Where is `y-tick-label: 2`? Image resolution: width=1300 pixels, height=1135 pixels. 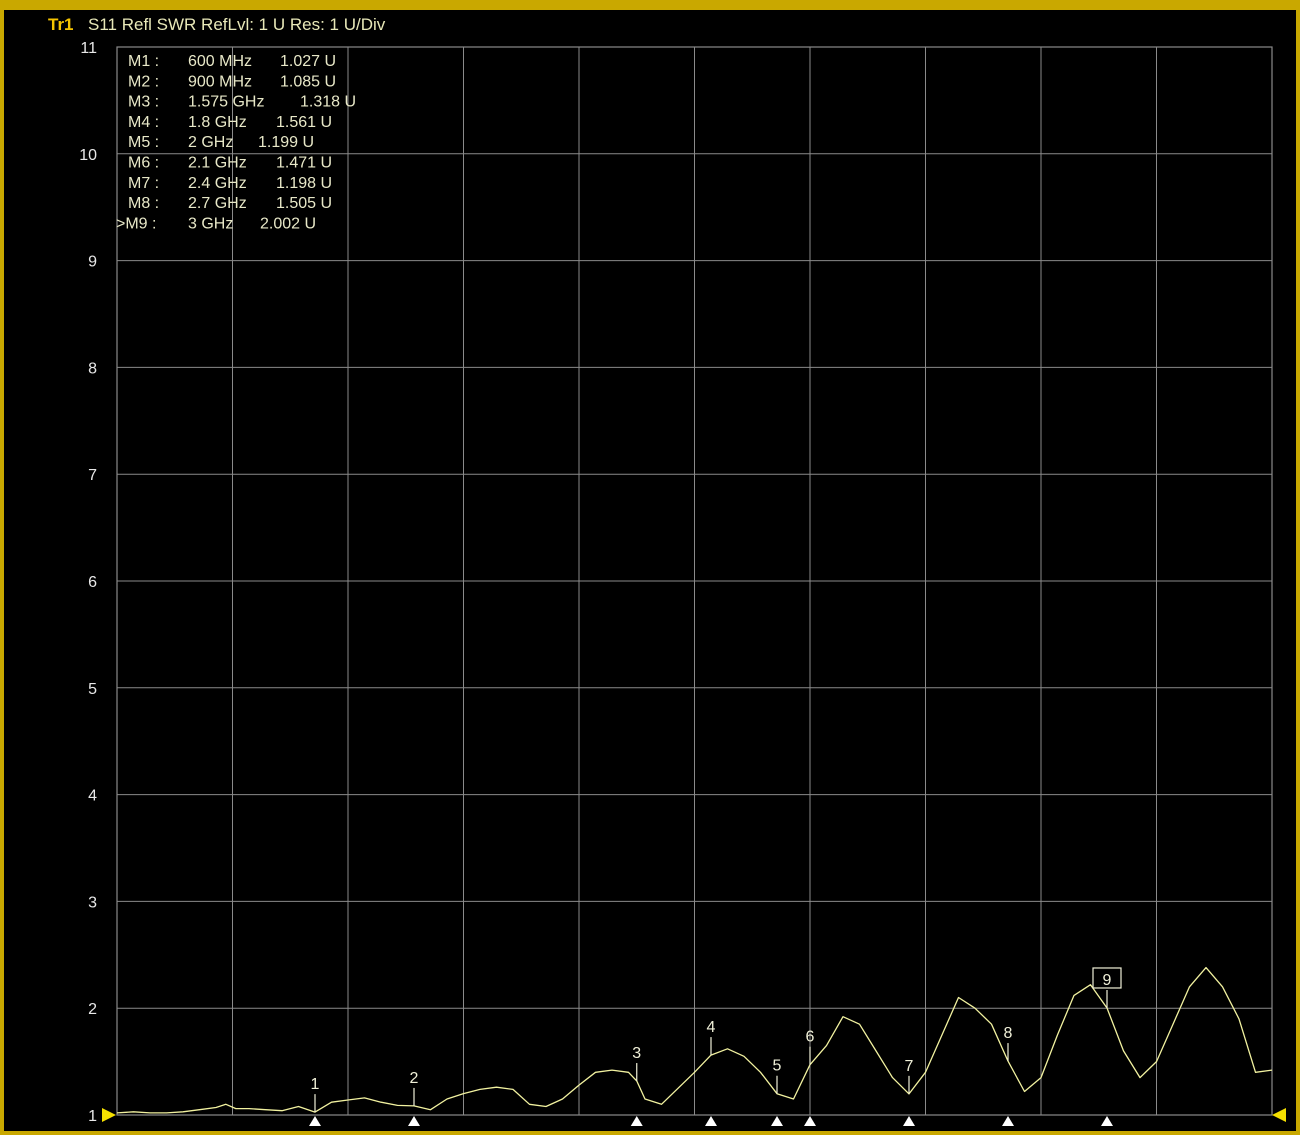
y-tick-label: 2 is located at coordinates (92, 1009).